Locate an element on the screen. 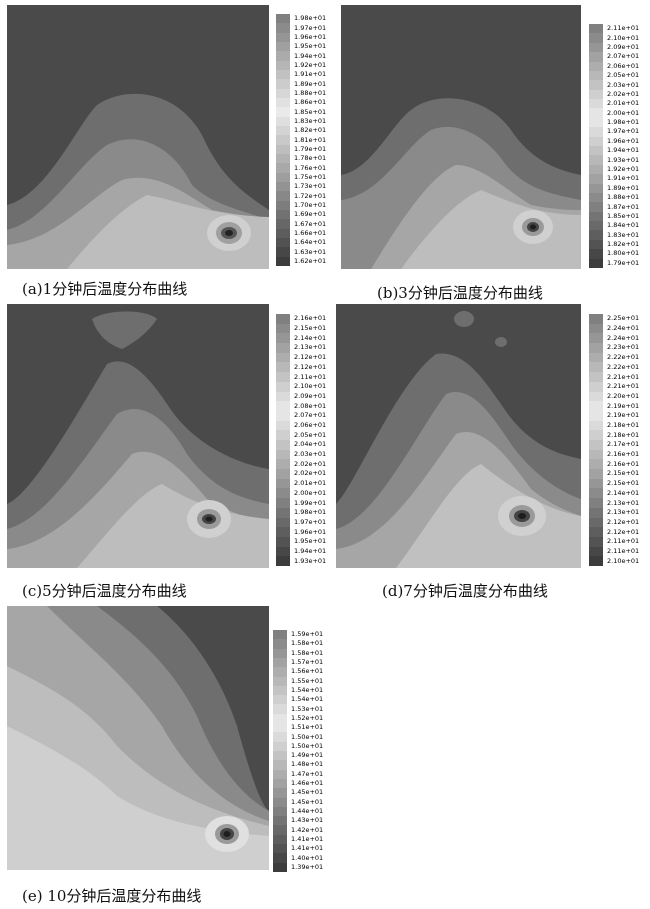 This screenshot has width=650, height=909. colorbar-tick-label: 1.41e+01 is located at coordinates (307, 838).